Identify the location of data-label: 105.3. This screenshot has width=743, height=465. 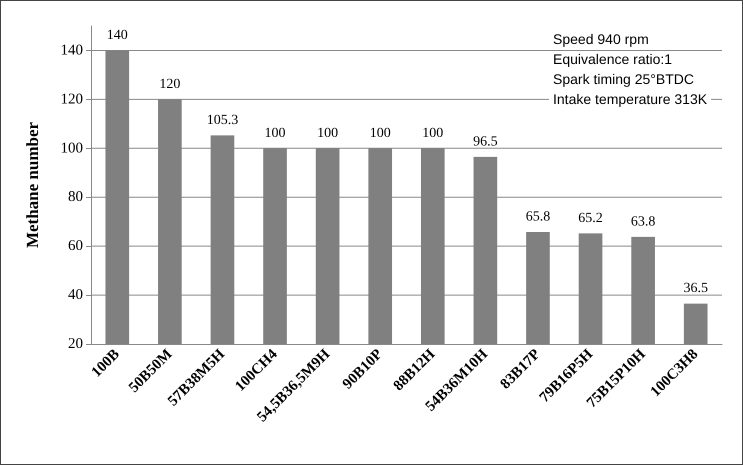
(222, 120).